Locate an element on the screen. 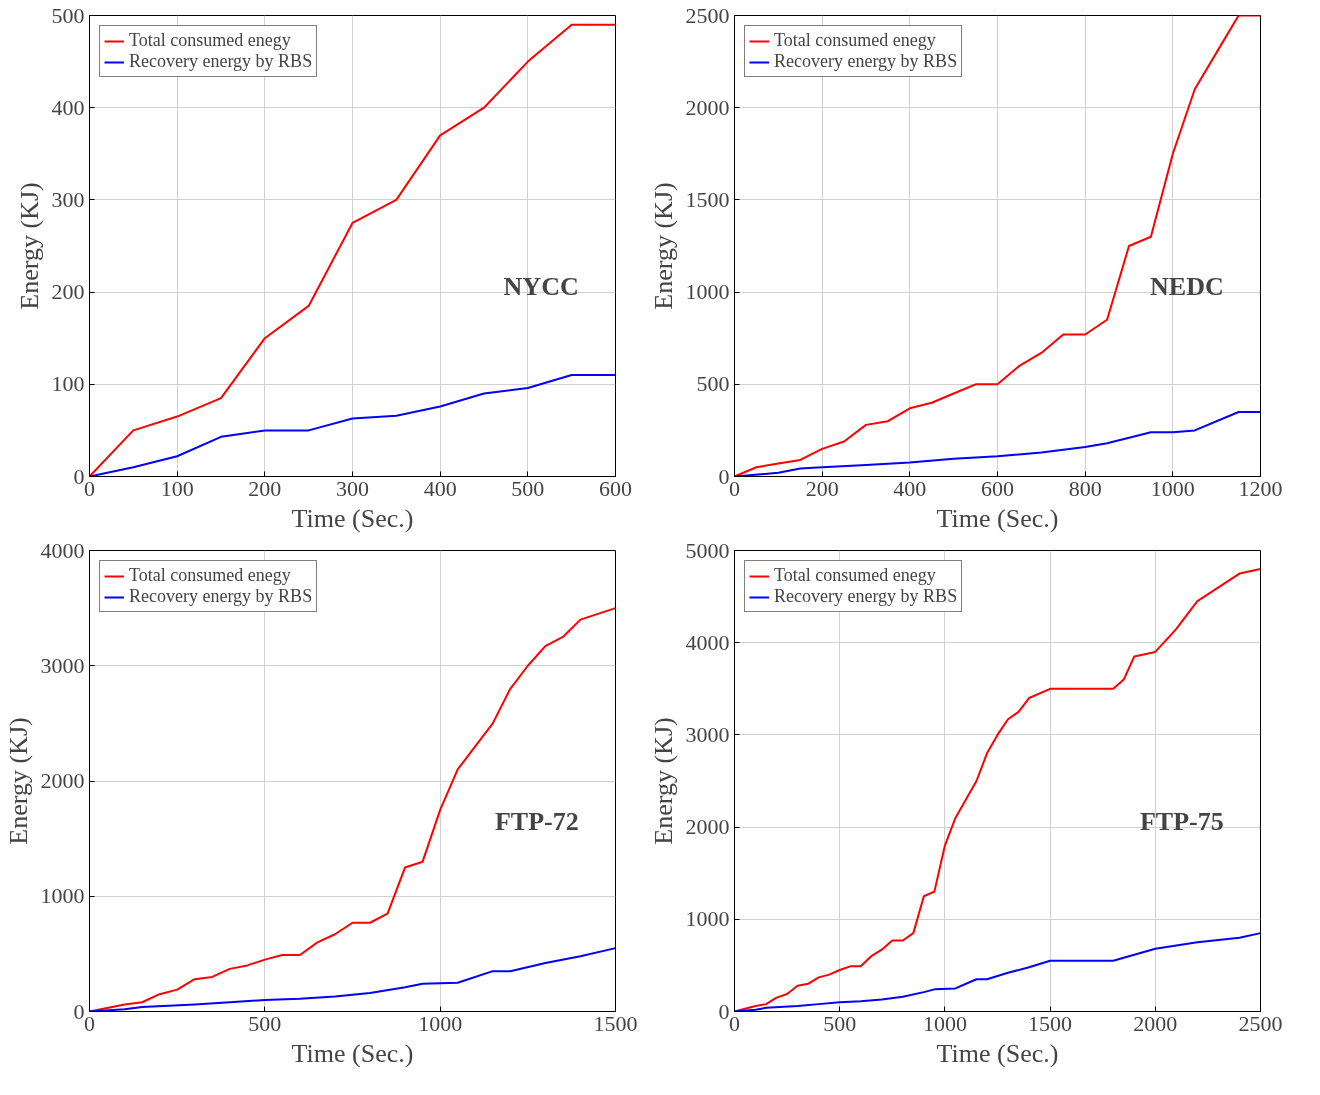 The height and width of the screenshot is (1095, 1320). y-tick-label: 300 is located at coordinates (68, 199).